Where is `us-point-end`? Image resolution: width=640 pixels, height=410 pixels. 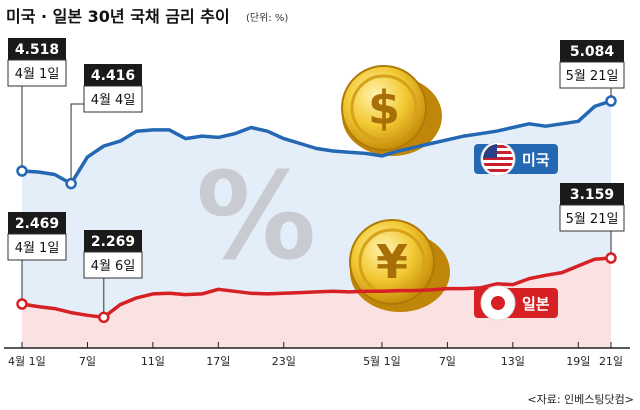 us-point-end is located at coordinates (611, 101).